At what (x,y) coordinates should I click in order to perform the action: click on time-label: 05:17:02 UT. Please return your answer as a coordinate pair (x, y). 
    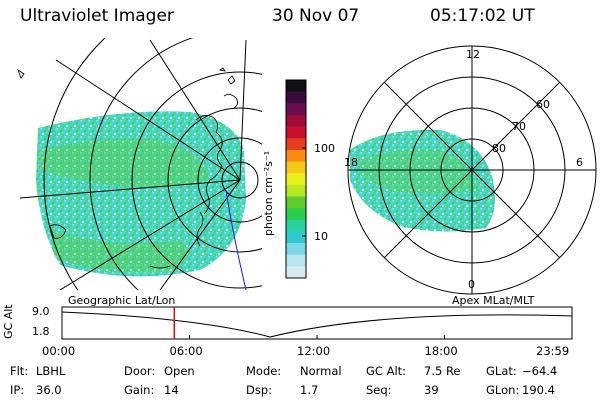
    Looking at the image, I should click on (482, 16).